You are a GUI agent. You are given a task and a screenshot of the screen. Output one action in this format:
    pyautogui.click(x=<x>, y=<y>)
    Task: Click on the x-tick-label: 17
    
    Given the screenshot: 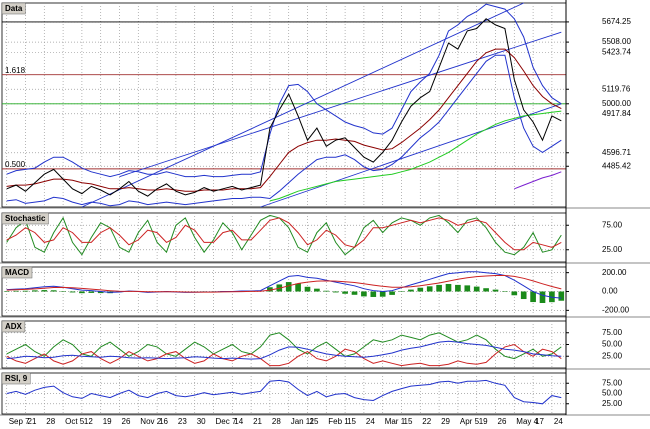 What is the action you would take?
    pyautogui.click(x=539, y=421)
    